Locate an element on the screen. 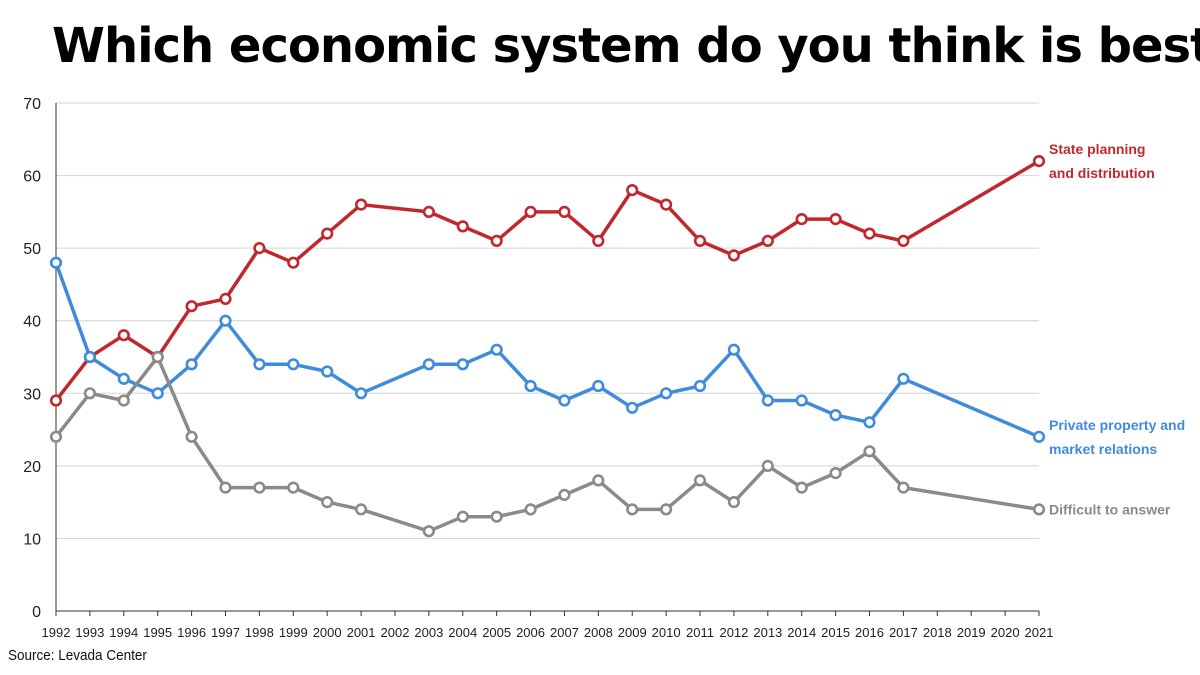 The image size is (1200, 675). y-tick-label: 20 is located at coordinates (32, 467).